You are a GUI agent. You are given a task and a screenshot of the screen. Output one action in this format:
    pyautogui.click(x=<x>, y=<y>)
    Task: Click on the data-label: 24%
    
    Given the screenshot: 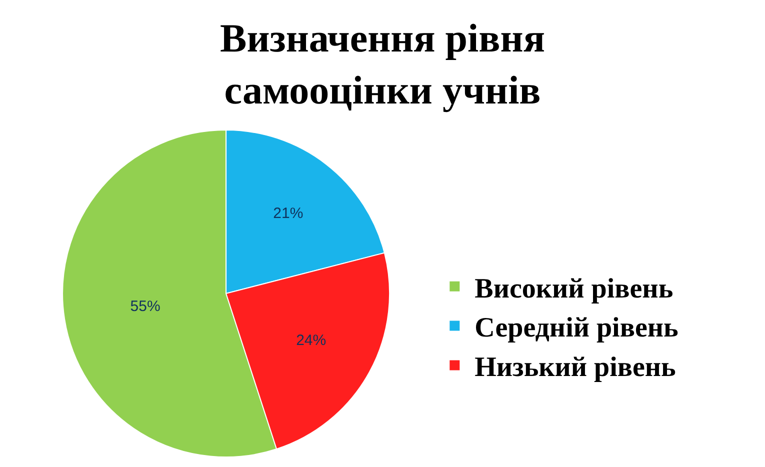 What is the action you would take?
    pyautogui.click(x=311, y=340)
    